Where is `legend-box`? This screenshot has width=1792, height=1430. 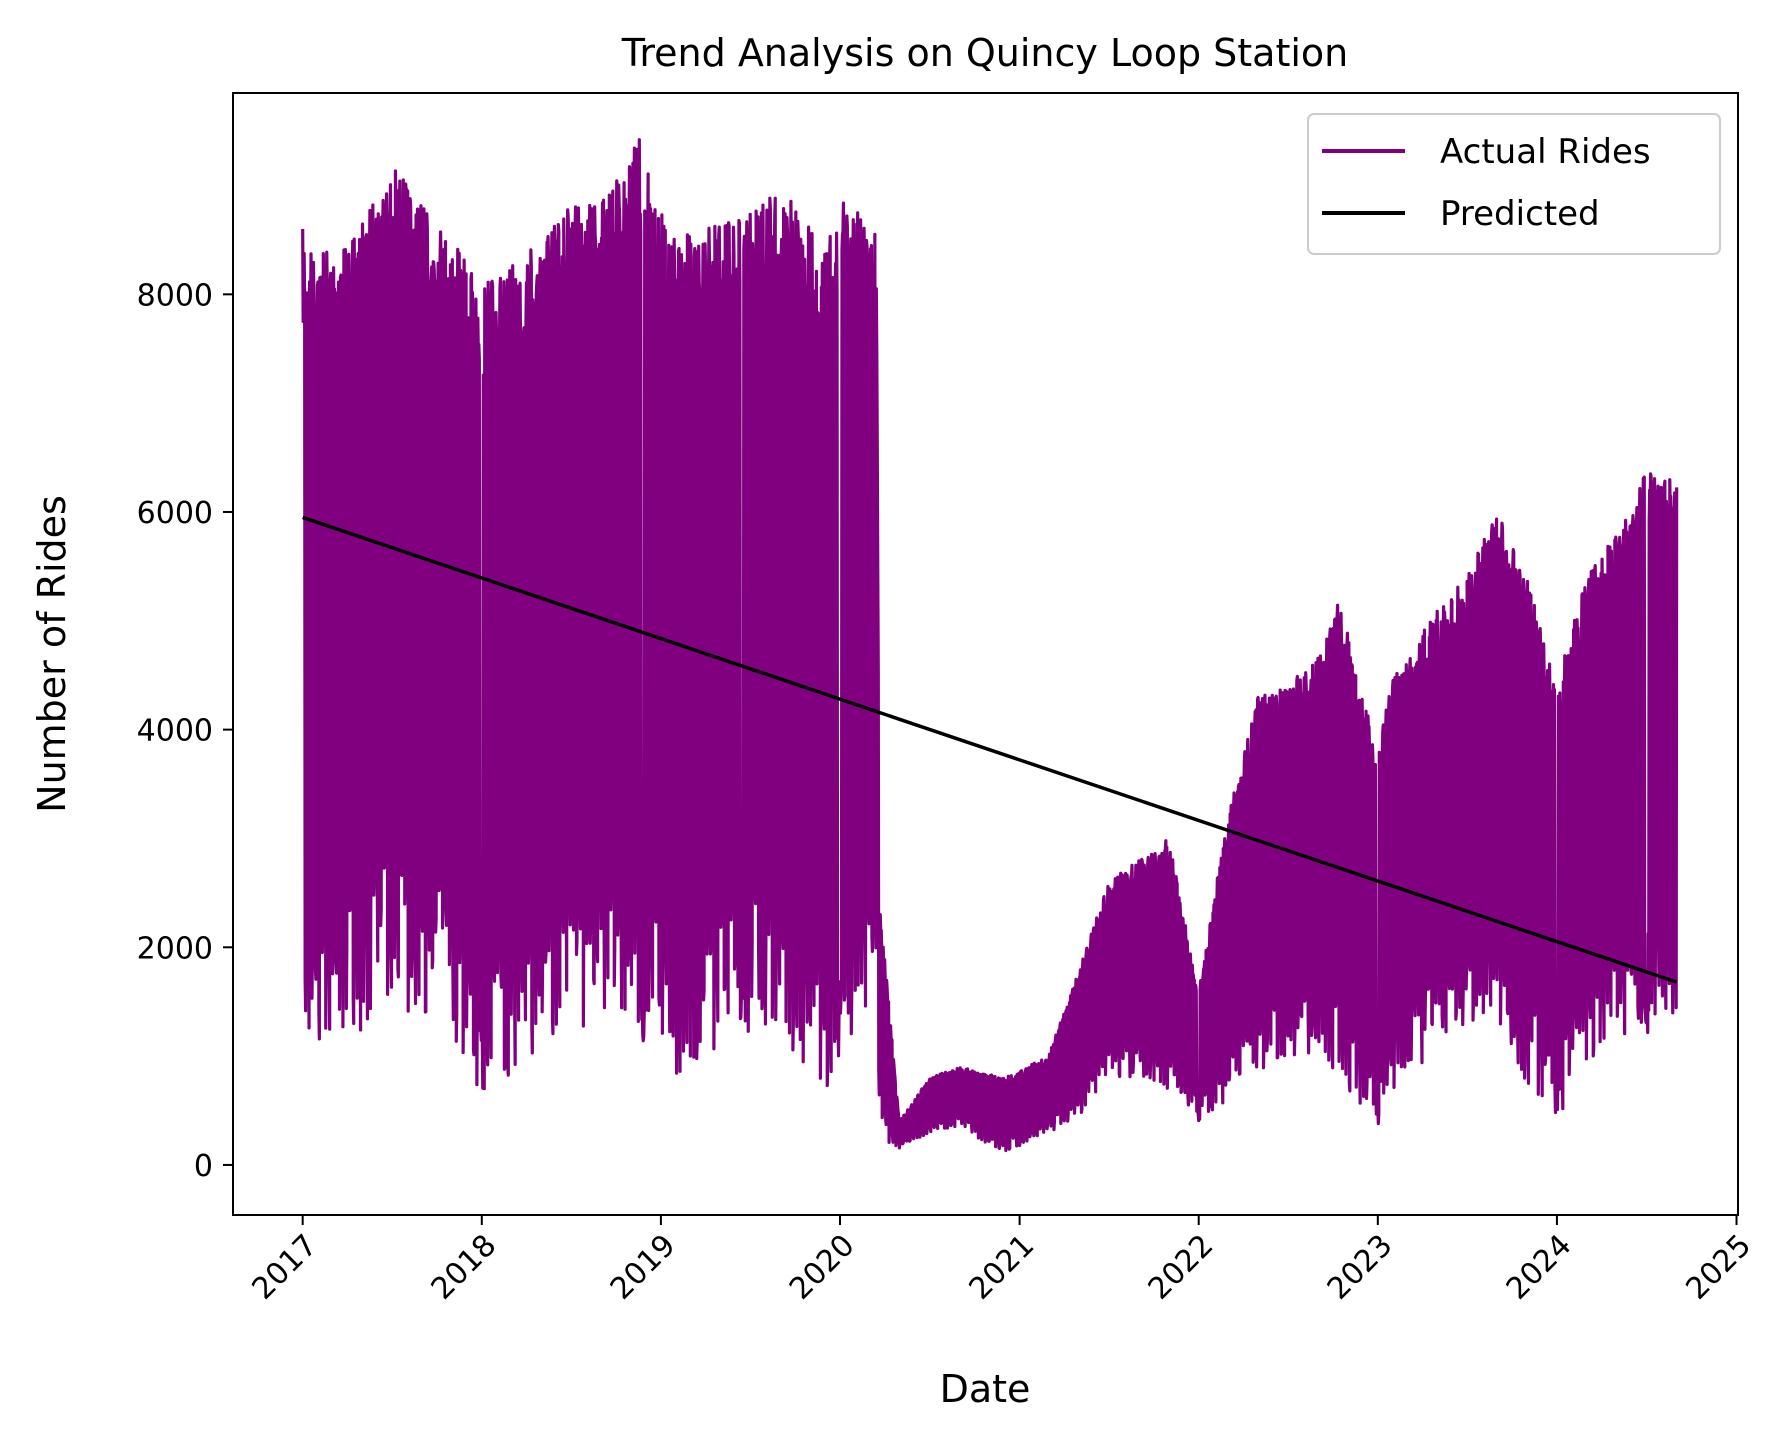 legend-box is located at coordinates (1514, 184).